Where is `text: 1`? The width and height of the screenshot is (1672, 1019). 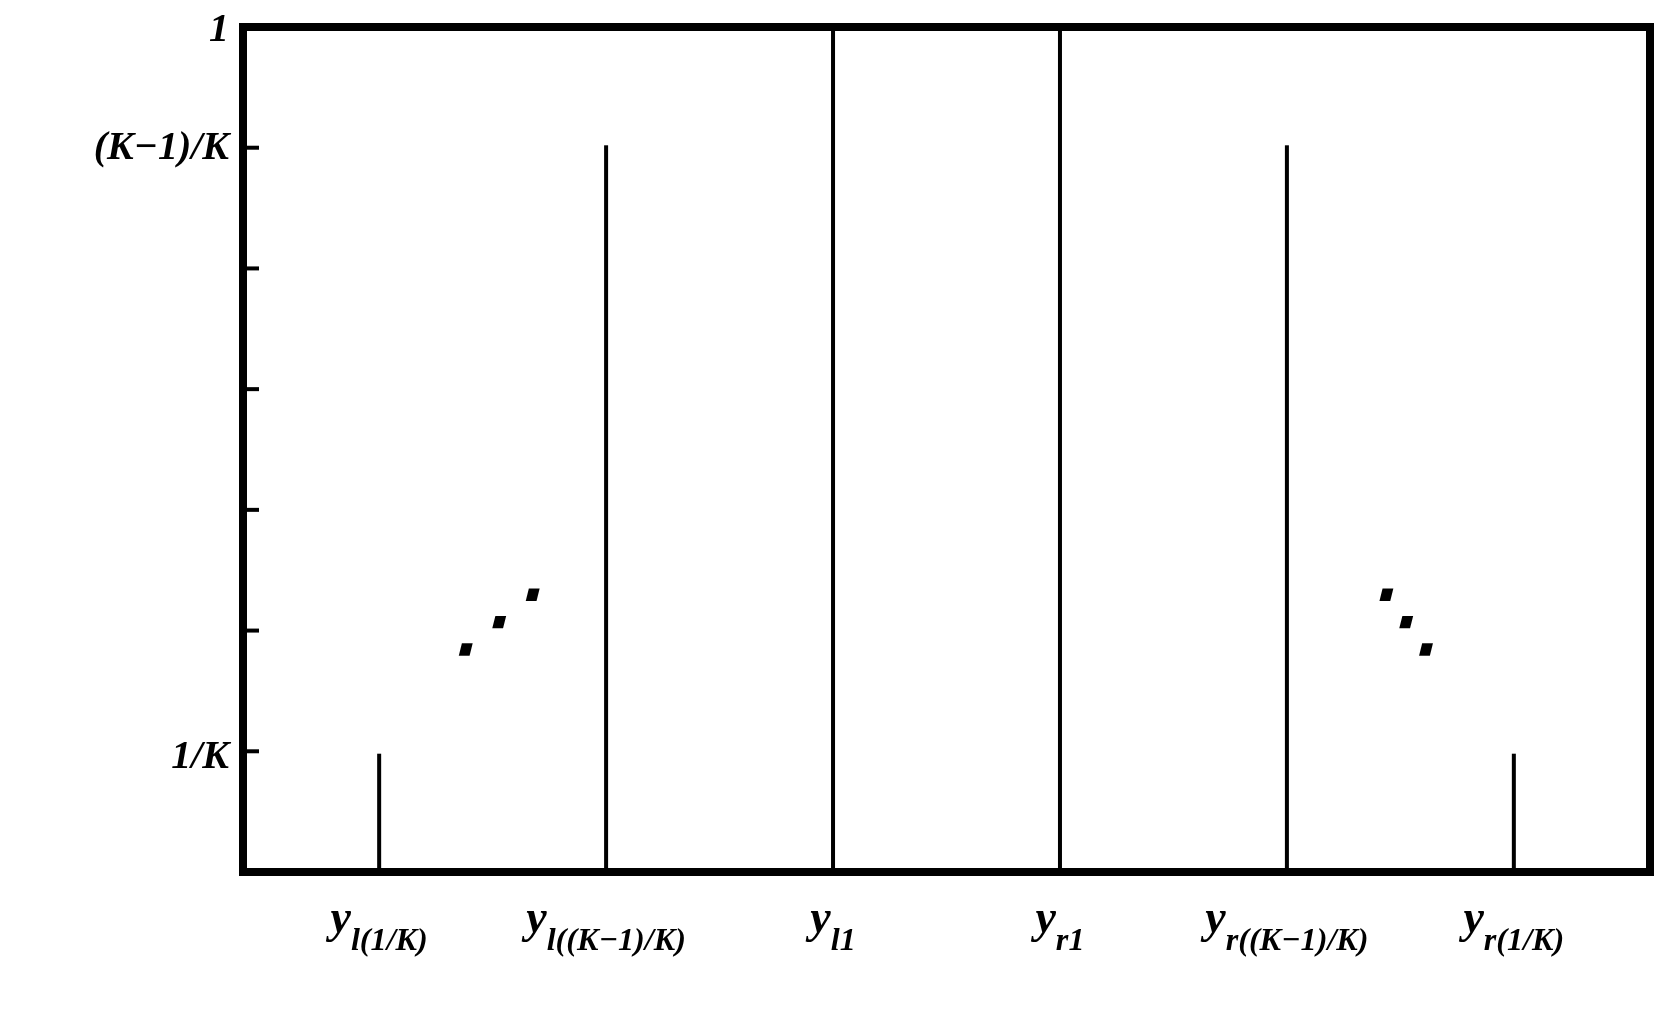
text: 1 is located at coordinates (219, 27).